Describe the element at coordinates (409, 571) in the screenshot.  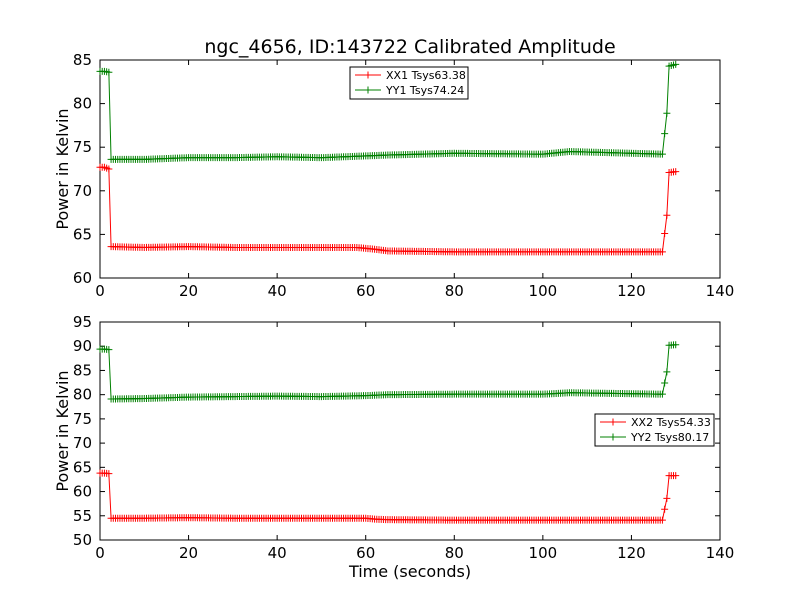
I see `x-axis-label: Time (seconds)` at that location.